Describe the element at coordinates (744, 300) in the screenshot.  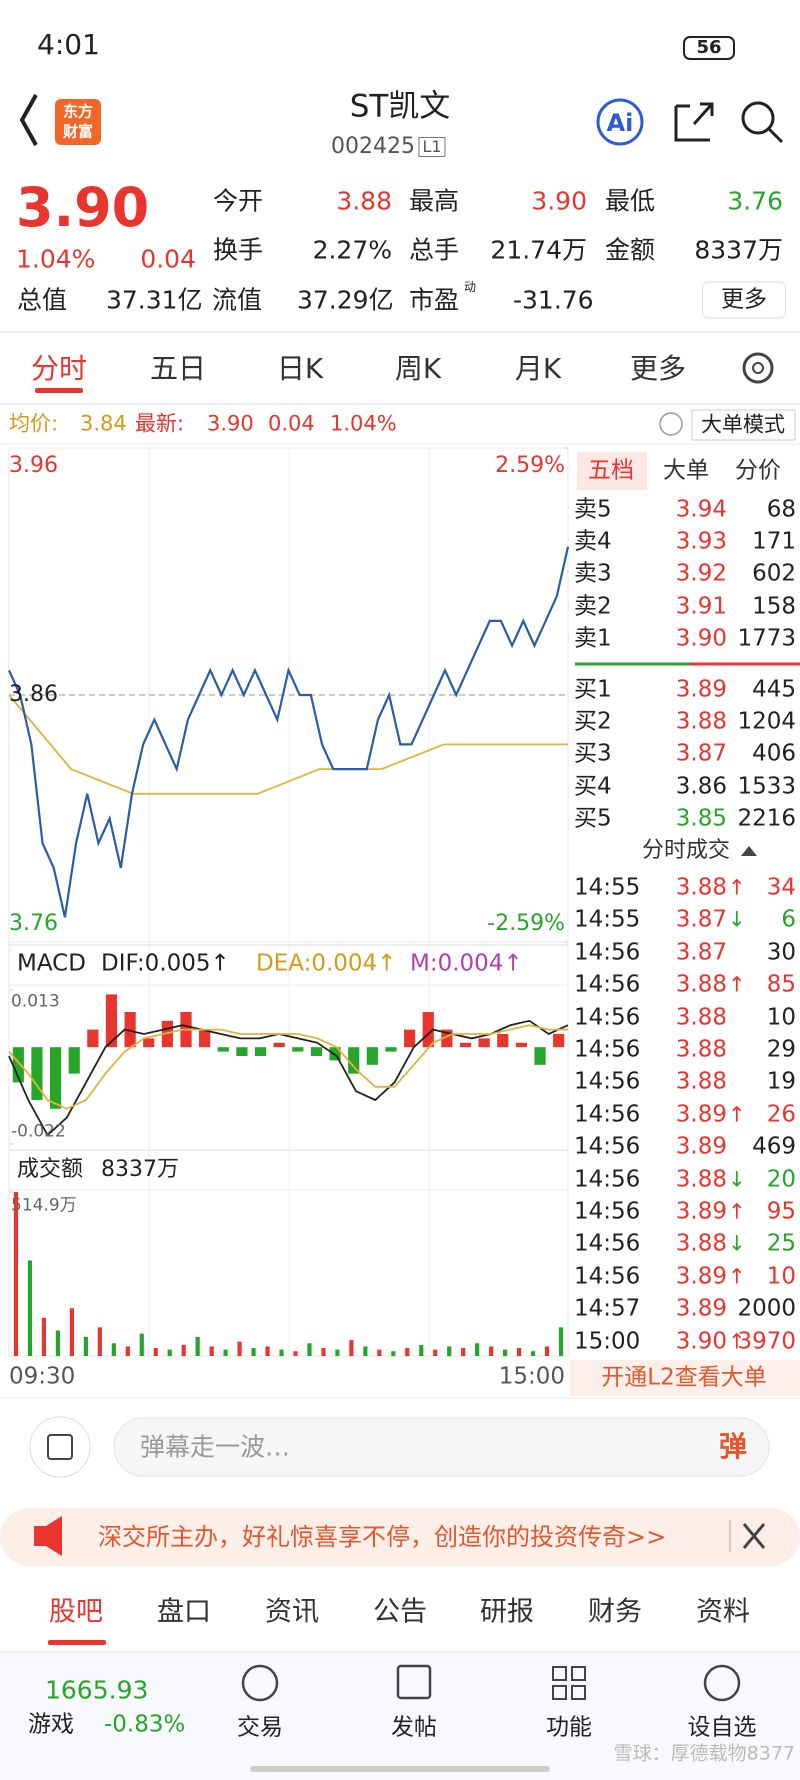
I see `more-button: 更多` at that location.